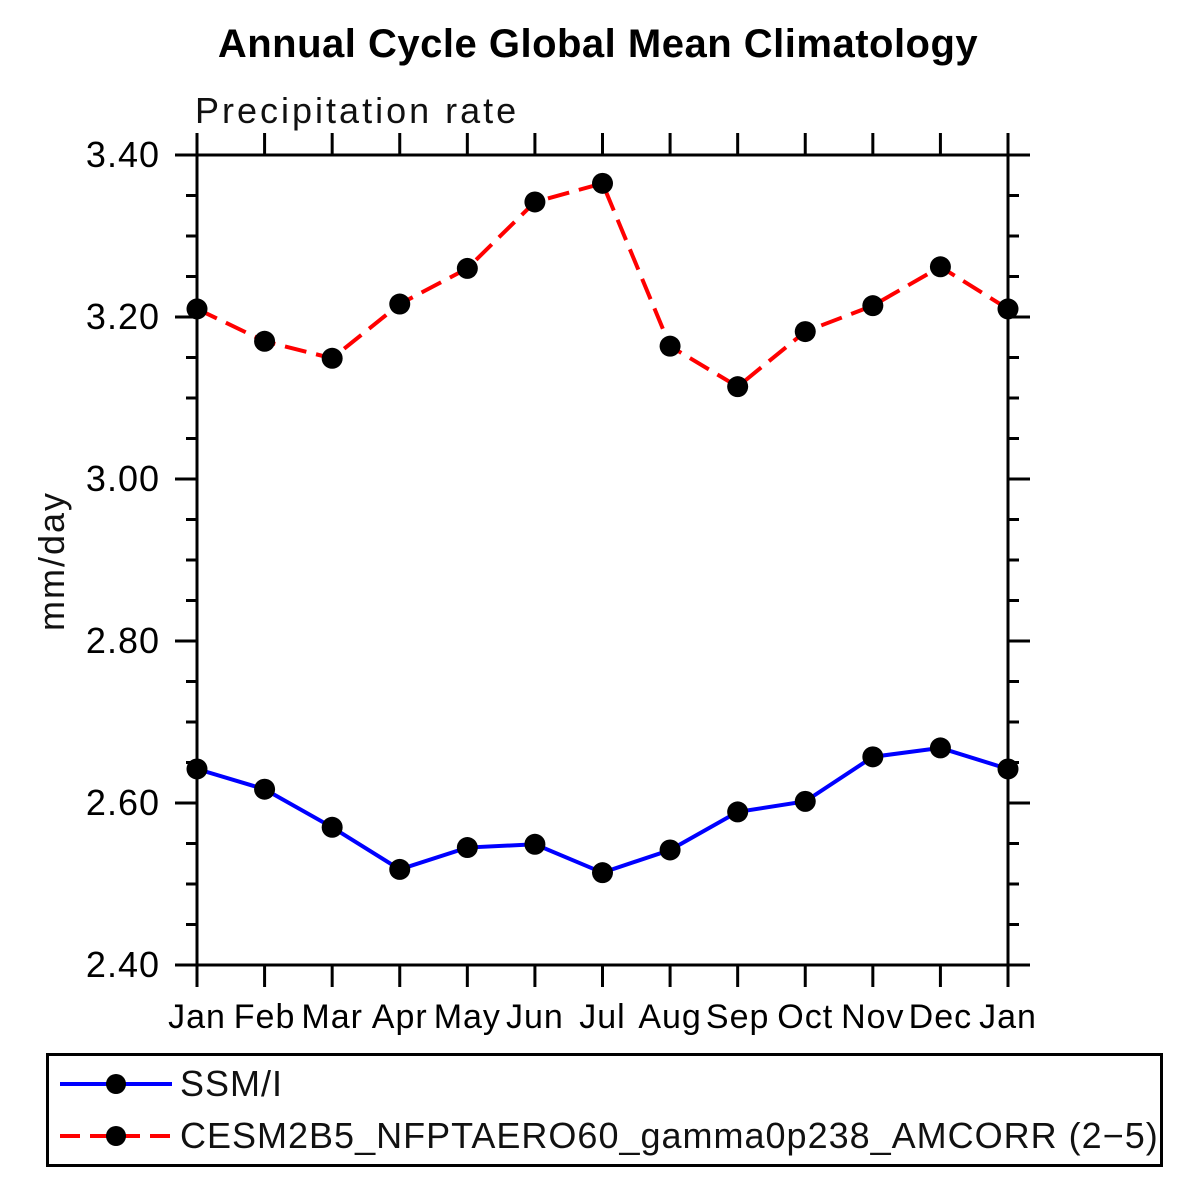 Image resolution: width=1196 pixels, height=1196 pixels. Describe the element at coordinates (467, 1017) in the screenshot. I see `x-axis-tick-label: May` at that location.